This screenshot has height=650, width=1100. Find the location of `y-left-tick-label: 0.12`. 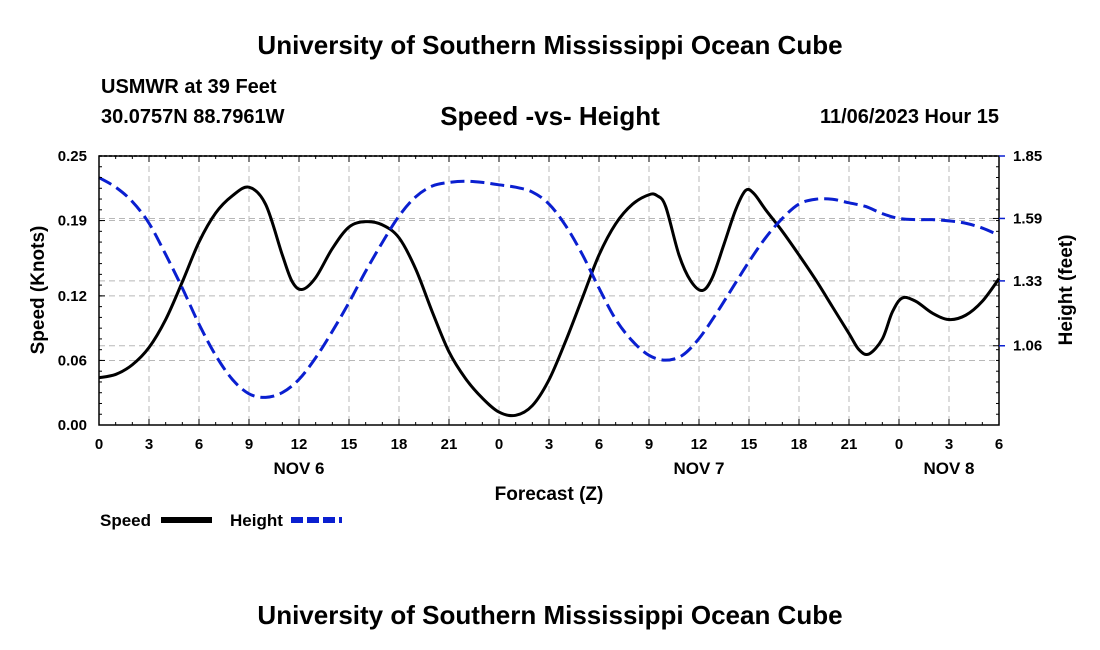

y-left-tick-label: 0.12 is located at coordinates (72, 296).